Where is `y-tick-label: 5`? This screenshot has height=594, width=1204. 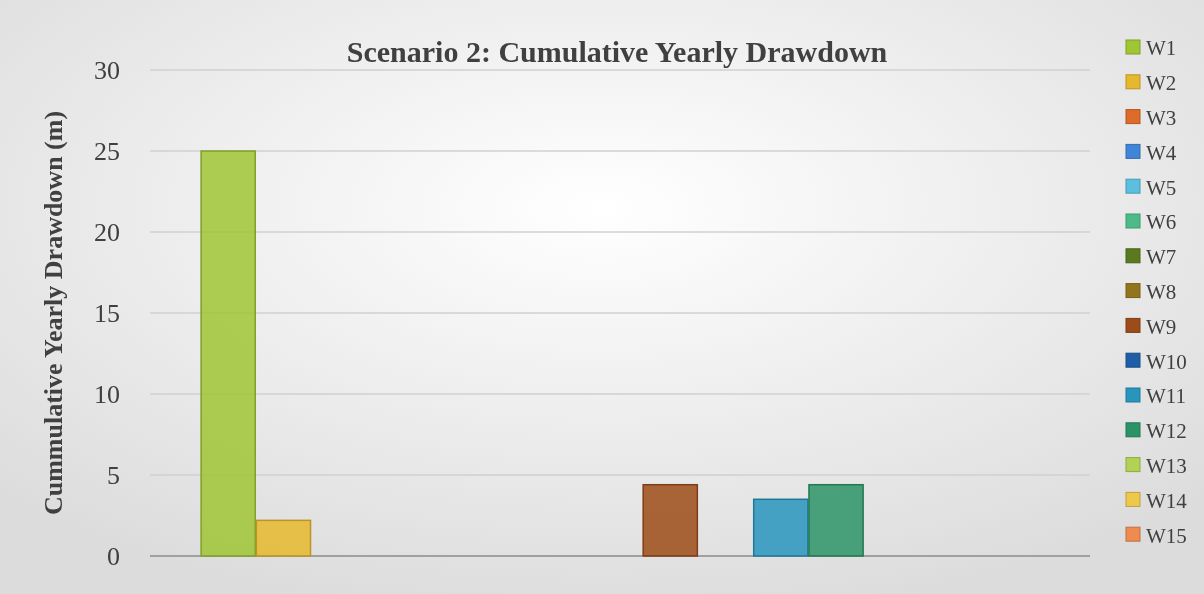
y-tick-label: 5 is located at coordinates (113, 476).